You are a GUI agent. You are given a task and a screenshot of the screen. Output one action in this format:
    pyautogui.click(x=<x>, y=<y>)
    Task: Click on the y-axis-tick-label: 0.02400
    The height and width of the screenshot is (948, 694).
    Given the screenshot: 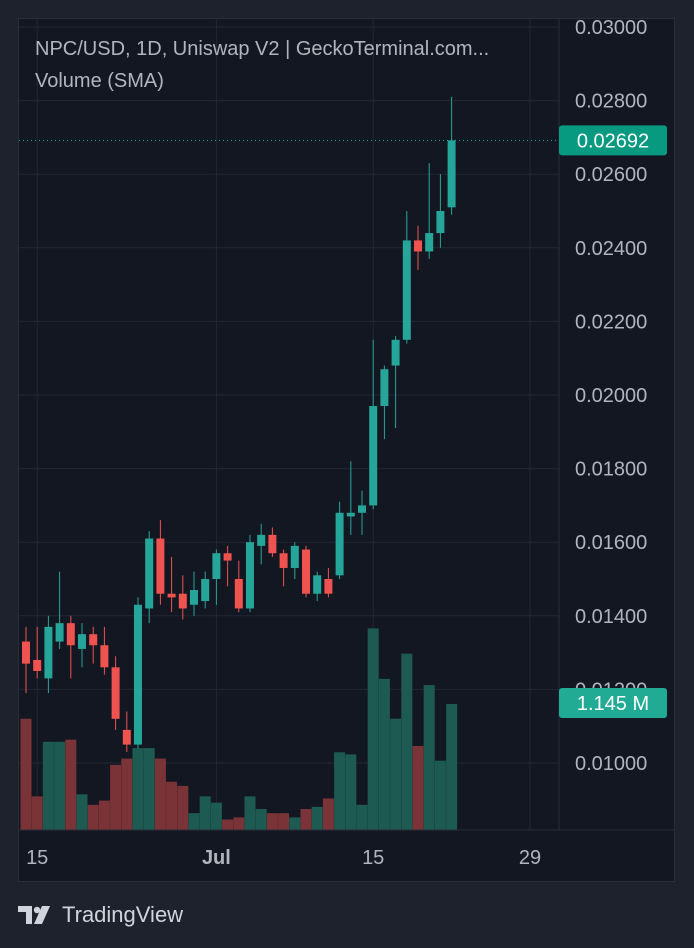 What is the action you would take?
    pyautogui.click(x=611, y=249)
    